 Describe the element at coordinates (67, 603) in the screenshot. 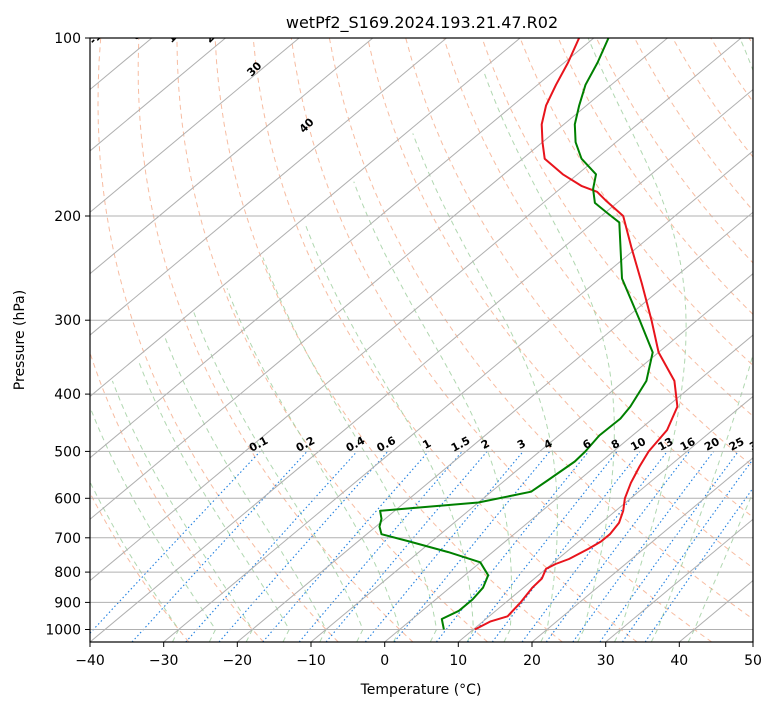

I see `y-tick-label: 900` at that location.